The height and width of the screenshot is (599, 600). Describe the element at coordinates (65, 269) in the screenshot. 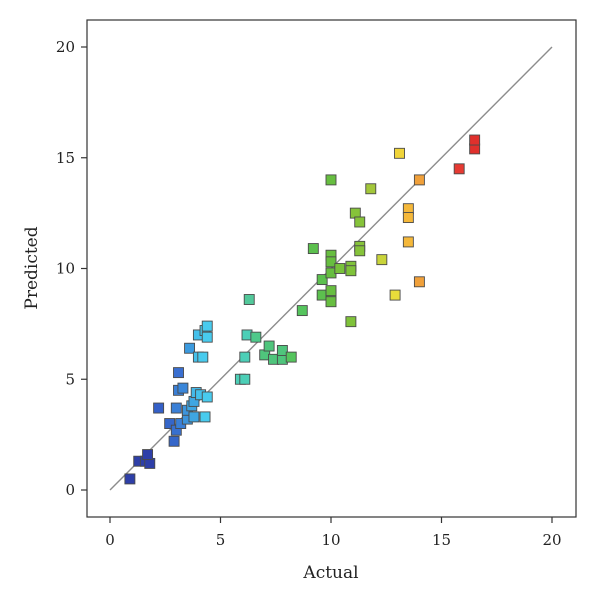

I see `y-tick-label: 10` at that location.